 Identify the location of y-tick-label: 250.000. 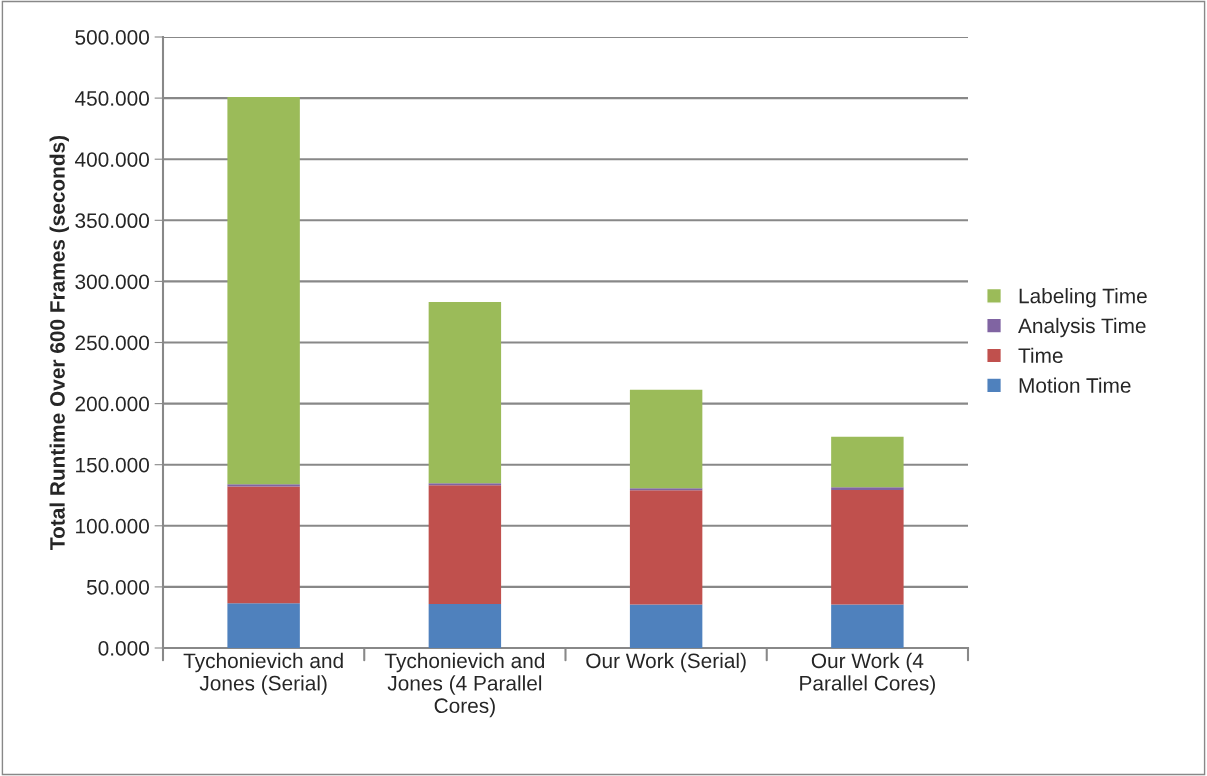
(112, 343).